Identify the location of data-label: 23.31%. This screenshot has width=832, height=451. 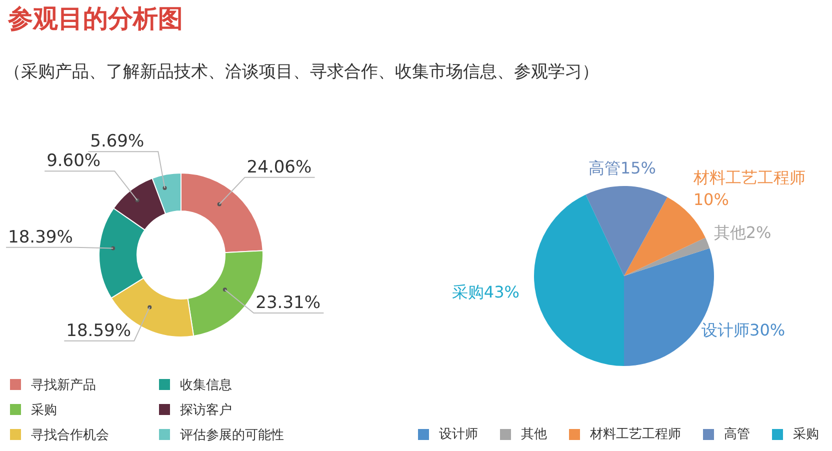
(288, 302).